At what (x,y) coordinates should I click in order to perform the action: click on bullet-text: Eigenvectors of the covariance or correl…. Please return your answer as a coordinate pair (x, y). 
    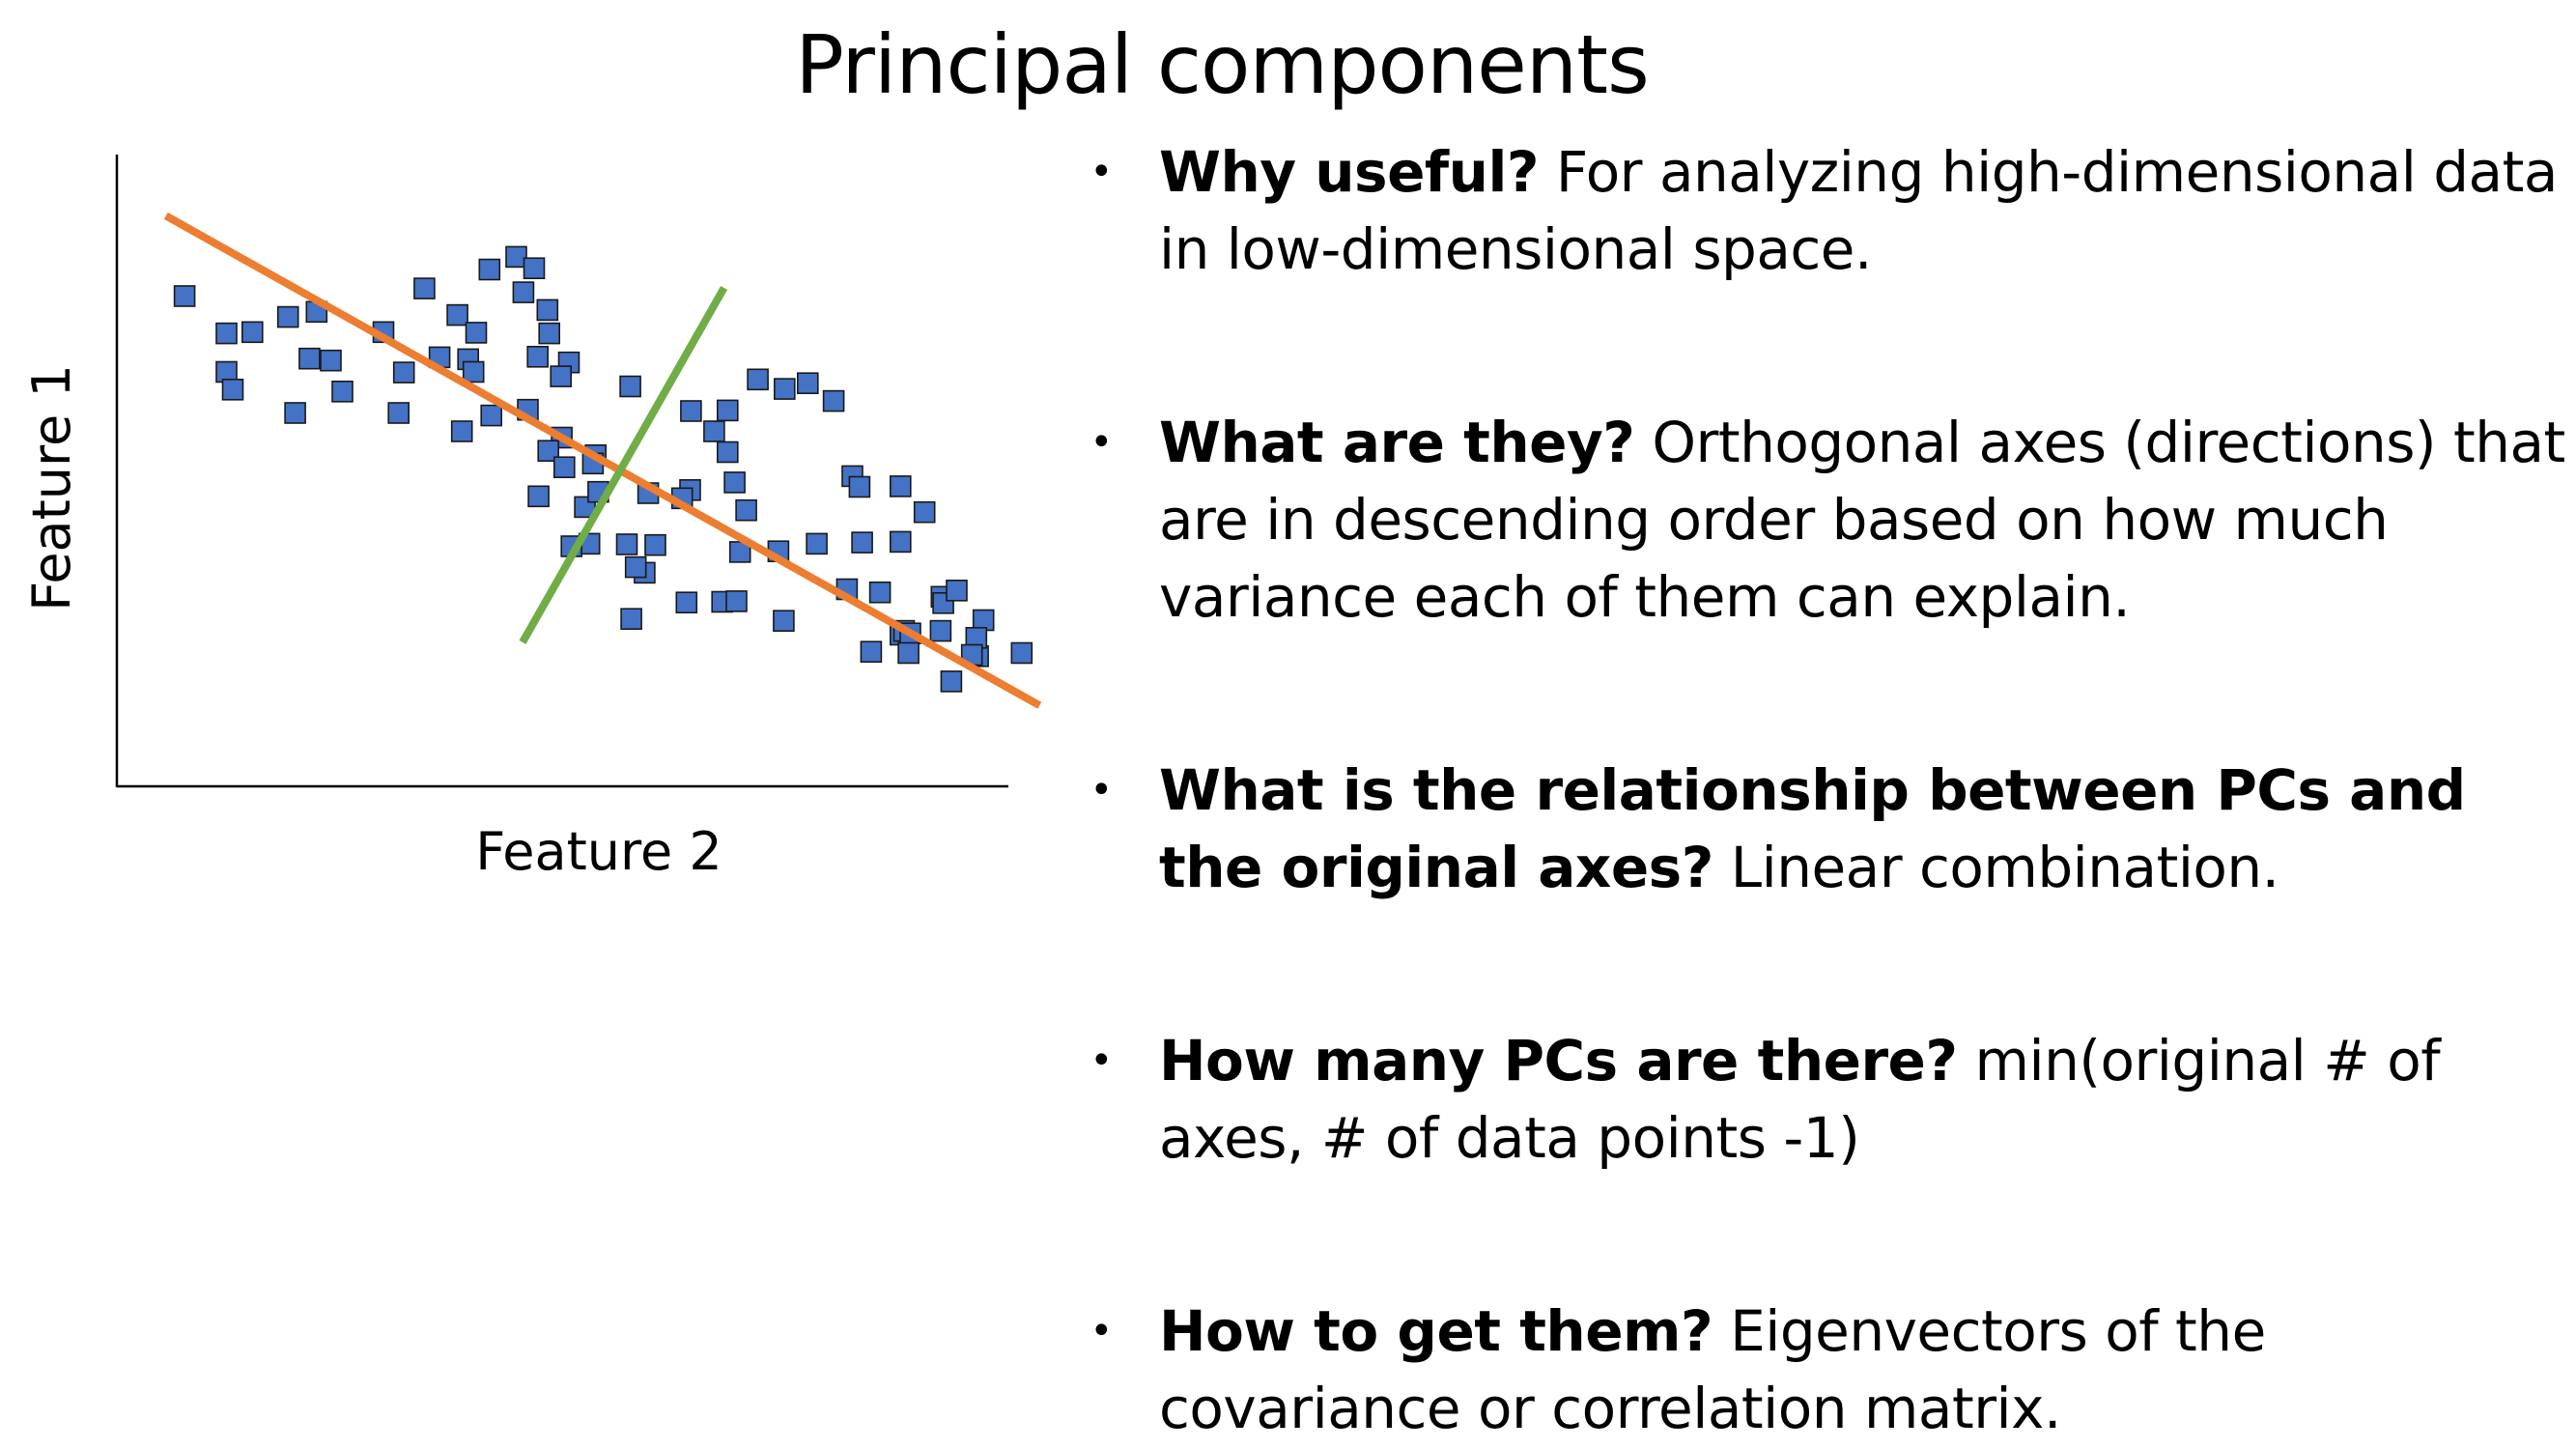
    Looking at the image, I should click on (1712, 1369).